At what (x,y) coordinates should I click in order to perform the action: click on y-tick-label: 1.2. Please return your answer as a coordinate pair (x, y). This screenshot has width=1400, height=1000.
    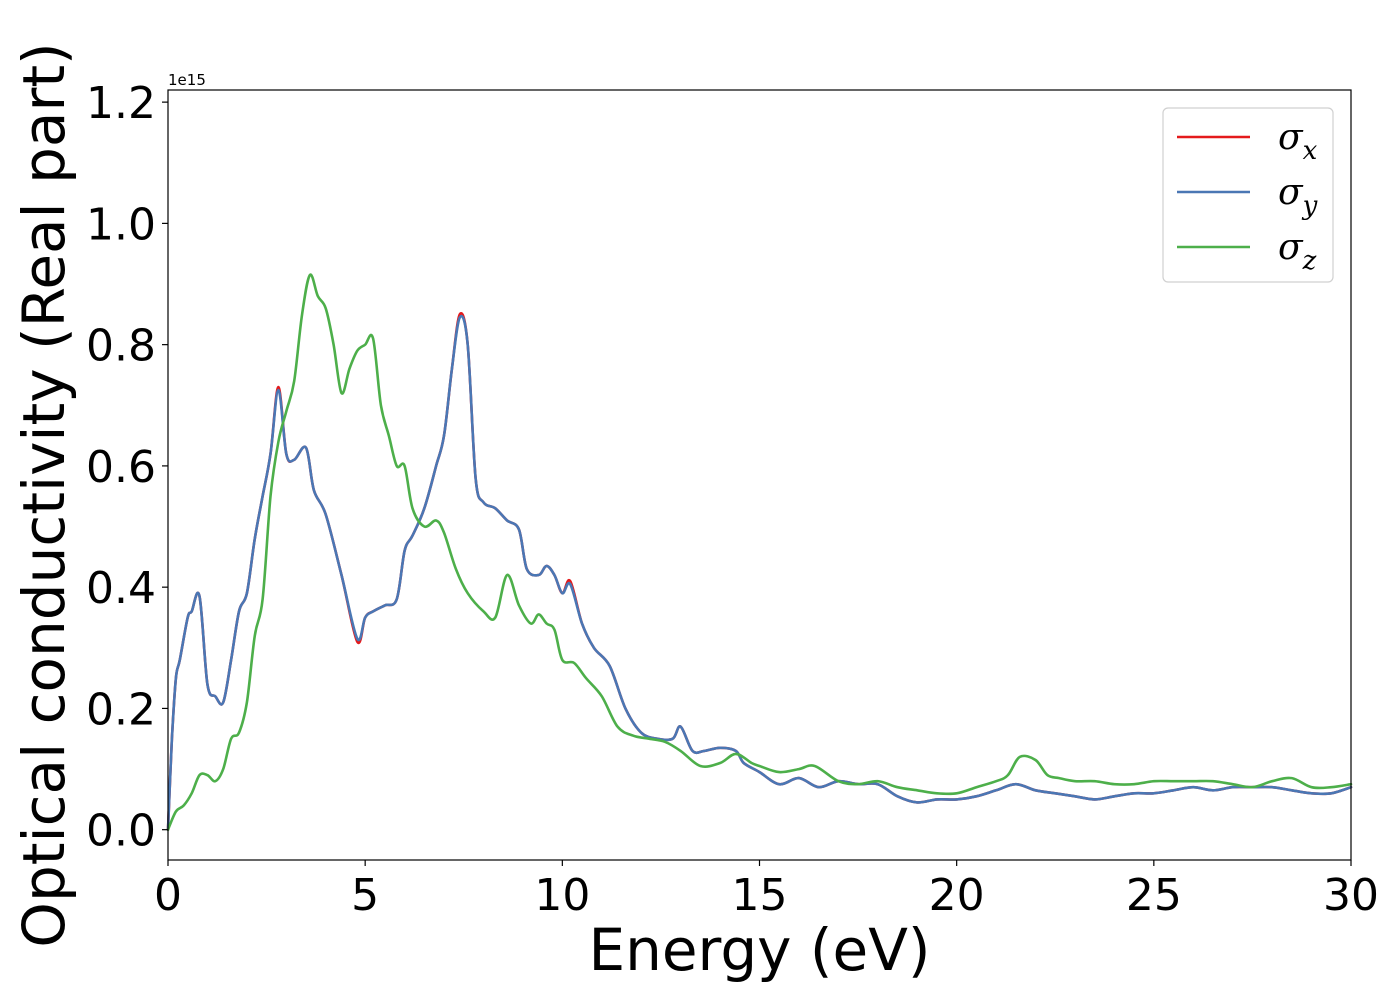
    Looking at the image, I should click on (121, 103).